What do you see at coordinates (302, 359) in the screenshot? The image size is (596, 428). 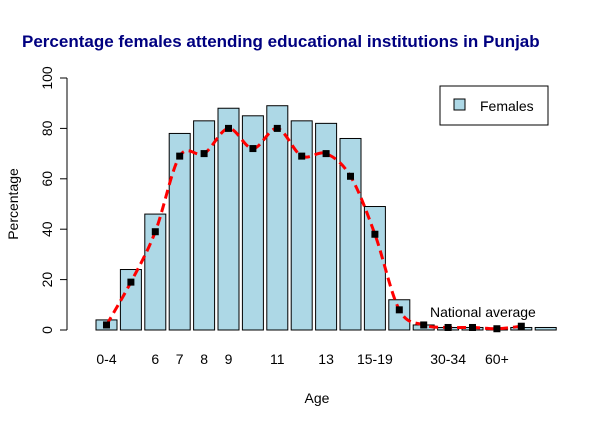 I see `x-tick-labels: 0-4 6 7 8 9 11 13 15-19 30-34 60+` at bounding box center [302, 359].